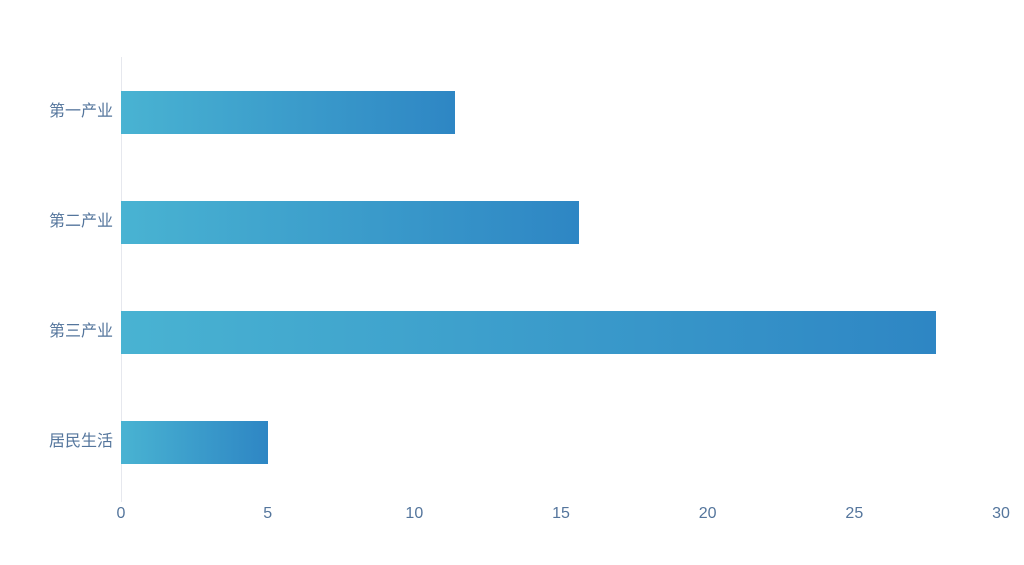 This screenshot has width=1024, height=565. What do you see at coordinates (80, 111) in the screenshot?
I see `category-label-1: 第一产业` at bounding box center [80, 111].